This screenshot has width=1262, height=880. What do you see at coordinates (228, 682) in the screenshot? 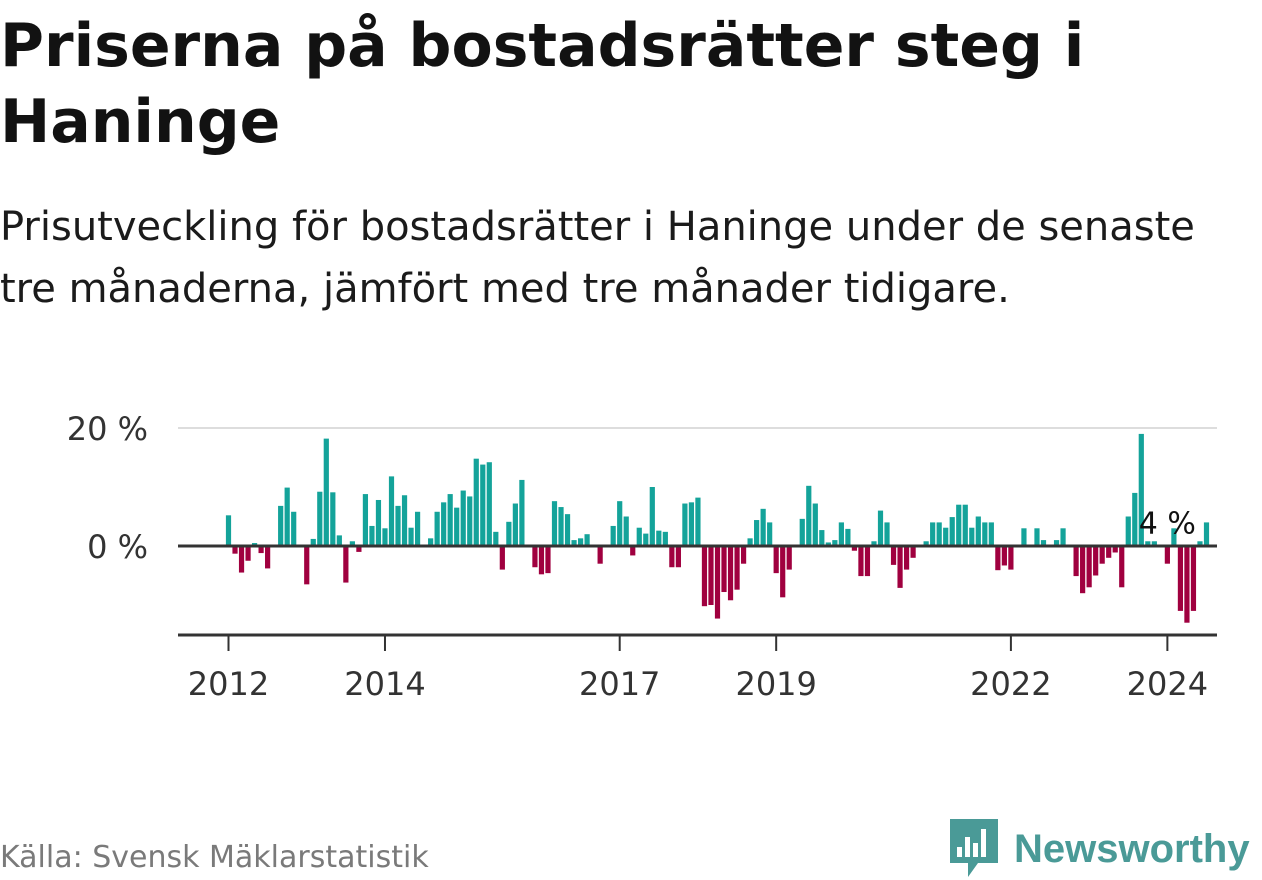
I see `x-tick-label: 2012` at bounding box center [228, 682].